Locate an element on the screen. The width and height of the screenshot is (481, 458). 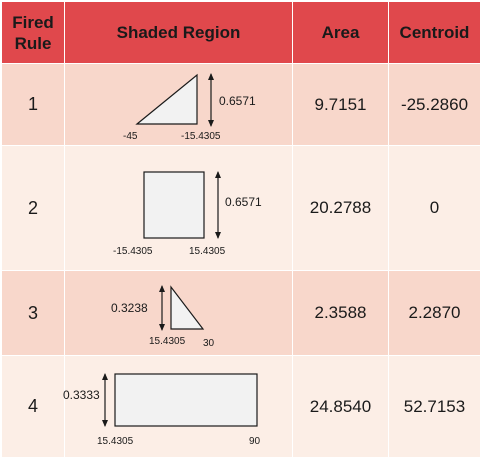
height-label: 0.3333 is located at coordinates (81, 395).